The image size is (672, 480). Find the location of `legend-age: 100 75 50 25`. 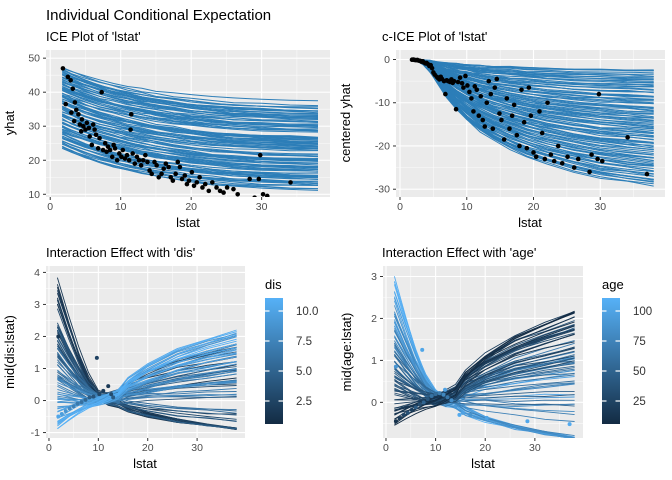

legend-age: 100 75 50 25 is located at coordinates (627, 361).